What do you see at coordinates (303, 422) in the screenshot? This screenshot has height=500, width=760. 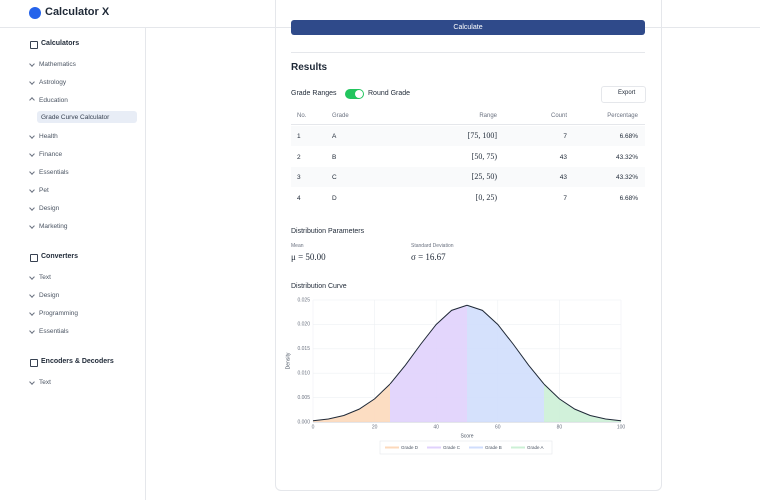 I see `y-tick-label: 0.000` at bounding box center [303, 422].